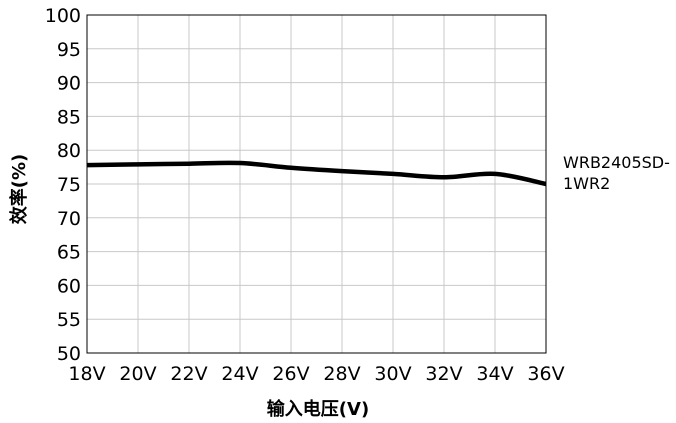 This screenshot has height=423, width=676. Describe the element at coordinates (86, 374) in the screenshot. I see `x-tick-label: 18V` at that location.